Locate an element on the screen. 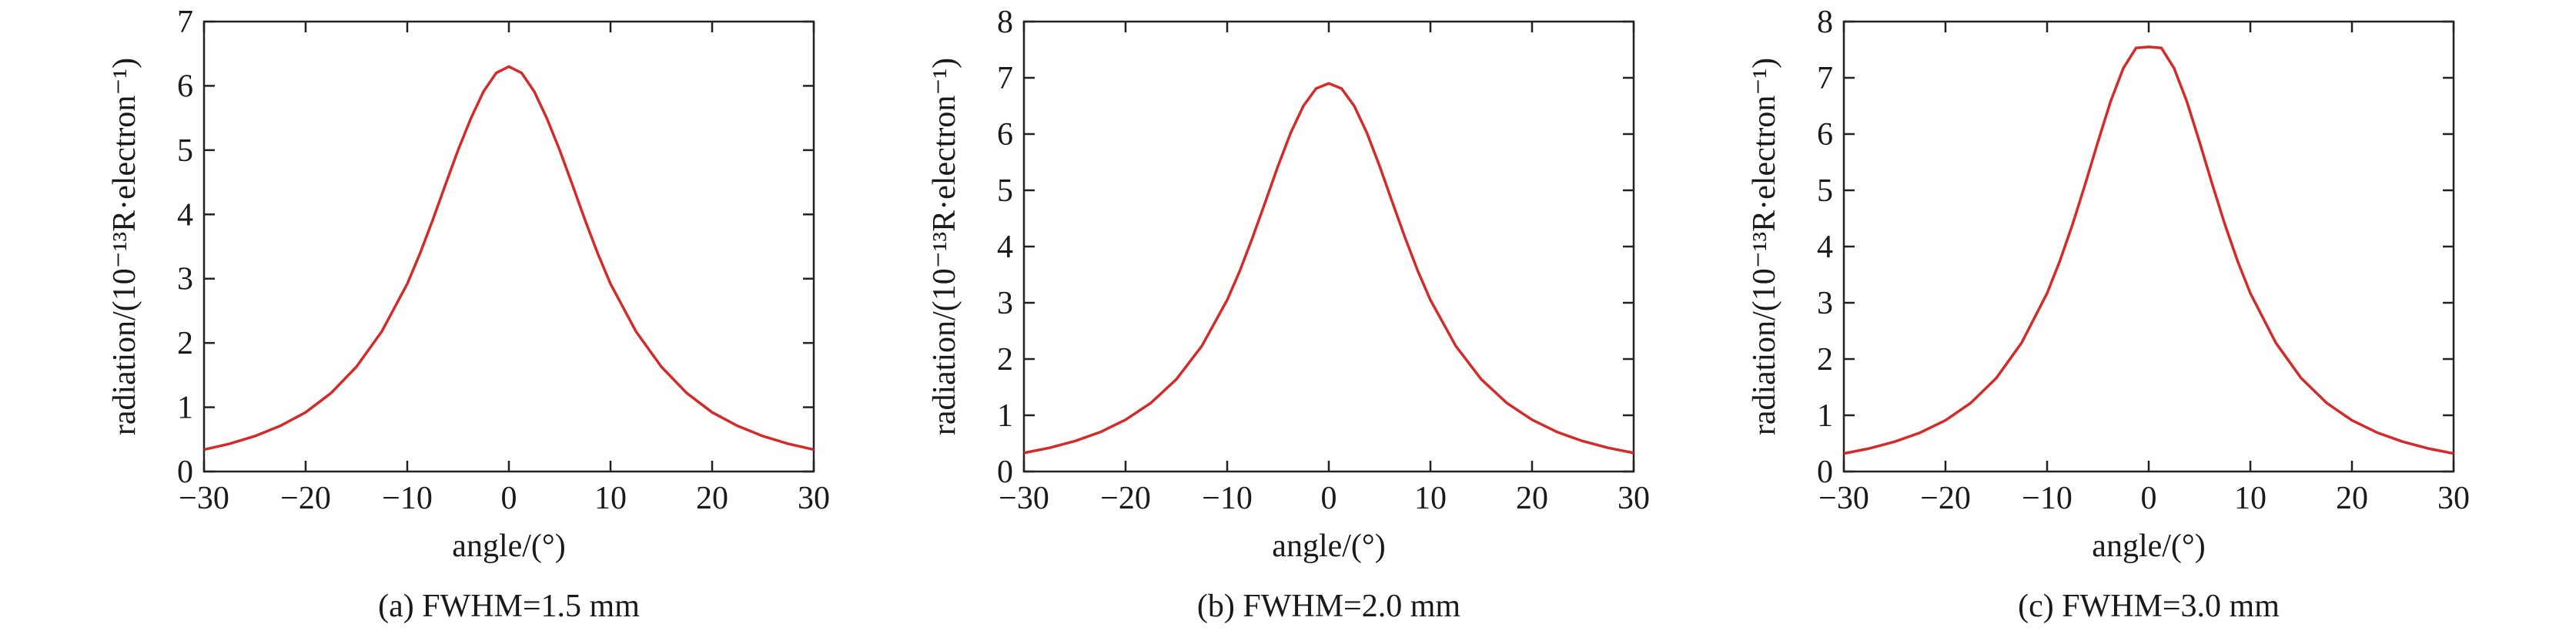  panel-caption: (c) FWHM=3.0 mm is located at coordinates (2149, 607).